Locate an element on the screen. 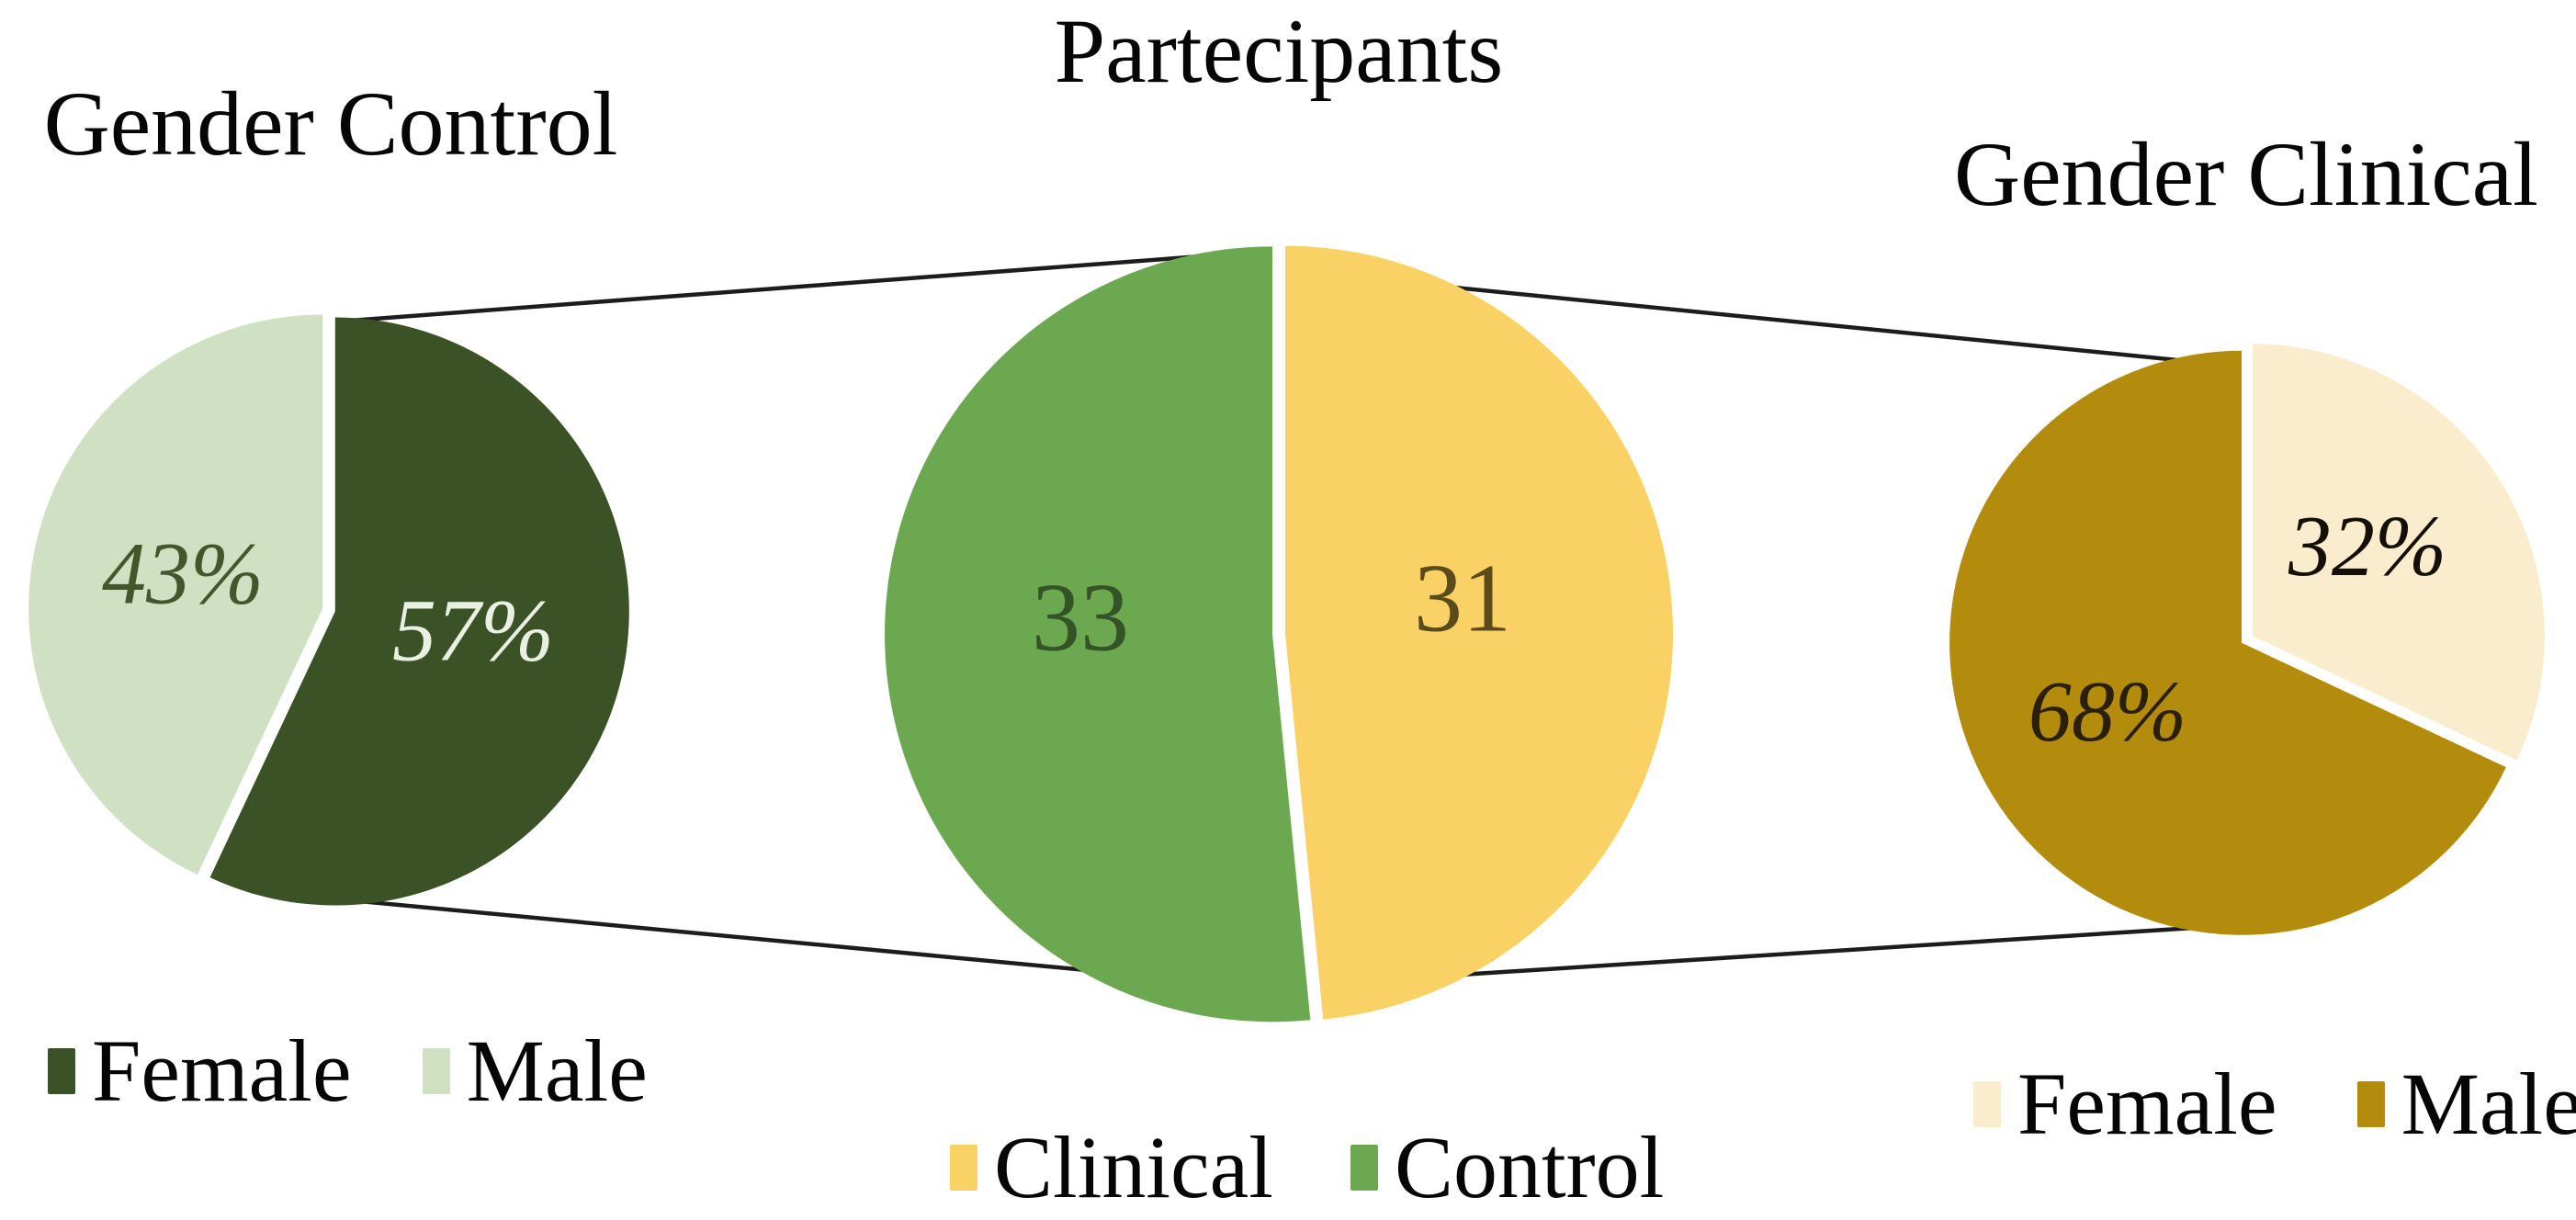 The image size is (2576, 1220). slice-label-male: 68% is located at coordinates (2107, 712).